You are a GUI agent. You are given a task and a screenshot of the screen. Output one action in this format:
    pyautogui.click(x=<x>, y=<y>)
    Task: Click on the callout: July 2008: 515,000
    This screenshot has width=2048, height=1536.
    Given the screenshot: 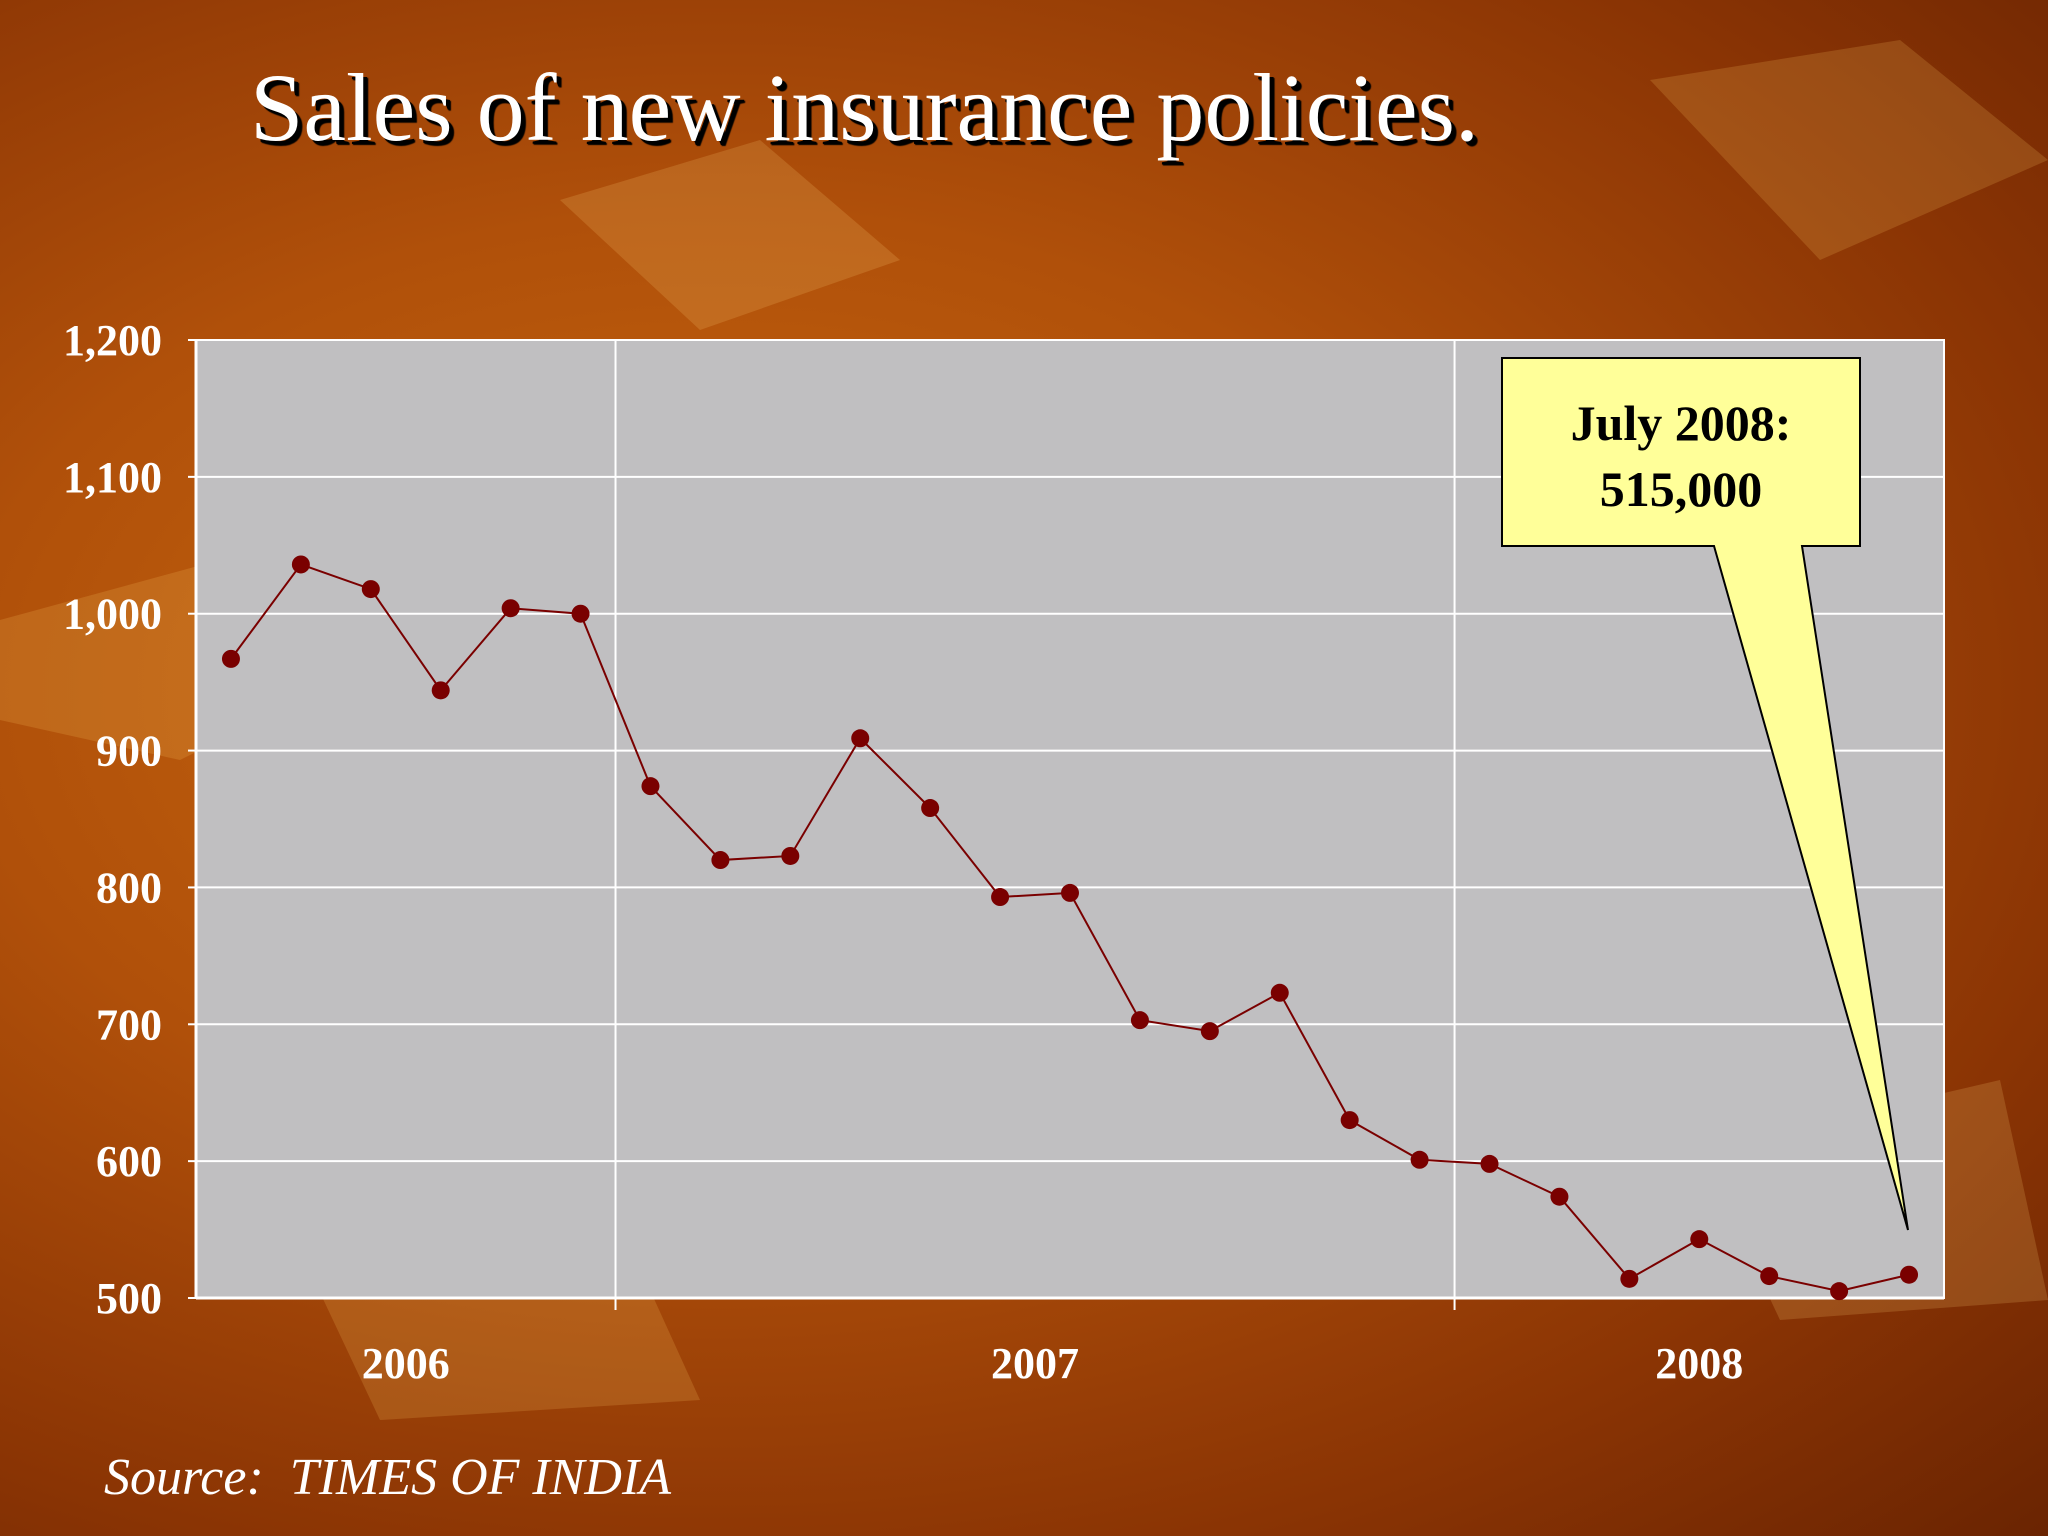 What is the action you would take?
    pyautogui.click(x=1705, y=794)
    